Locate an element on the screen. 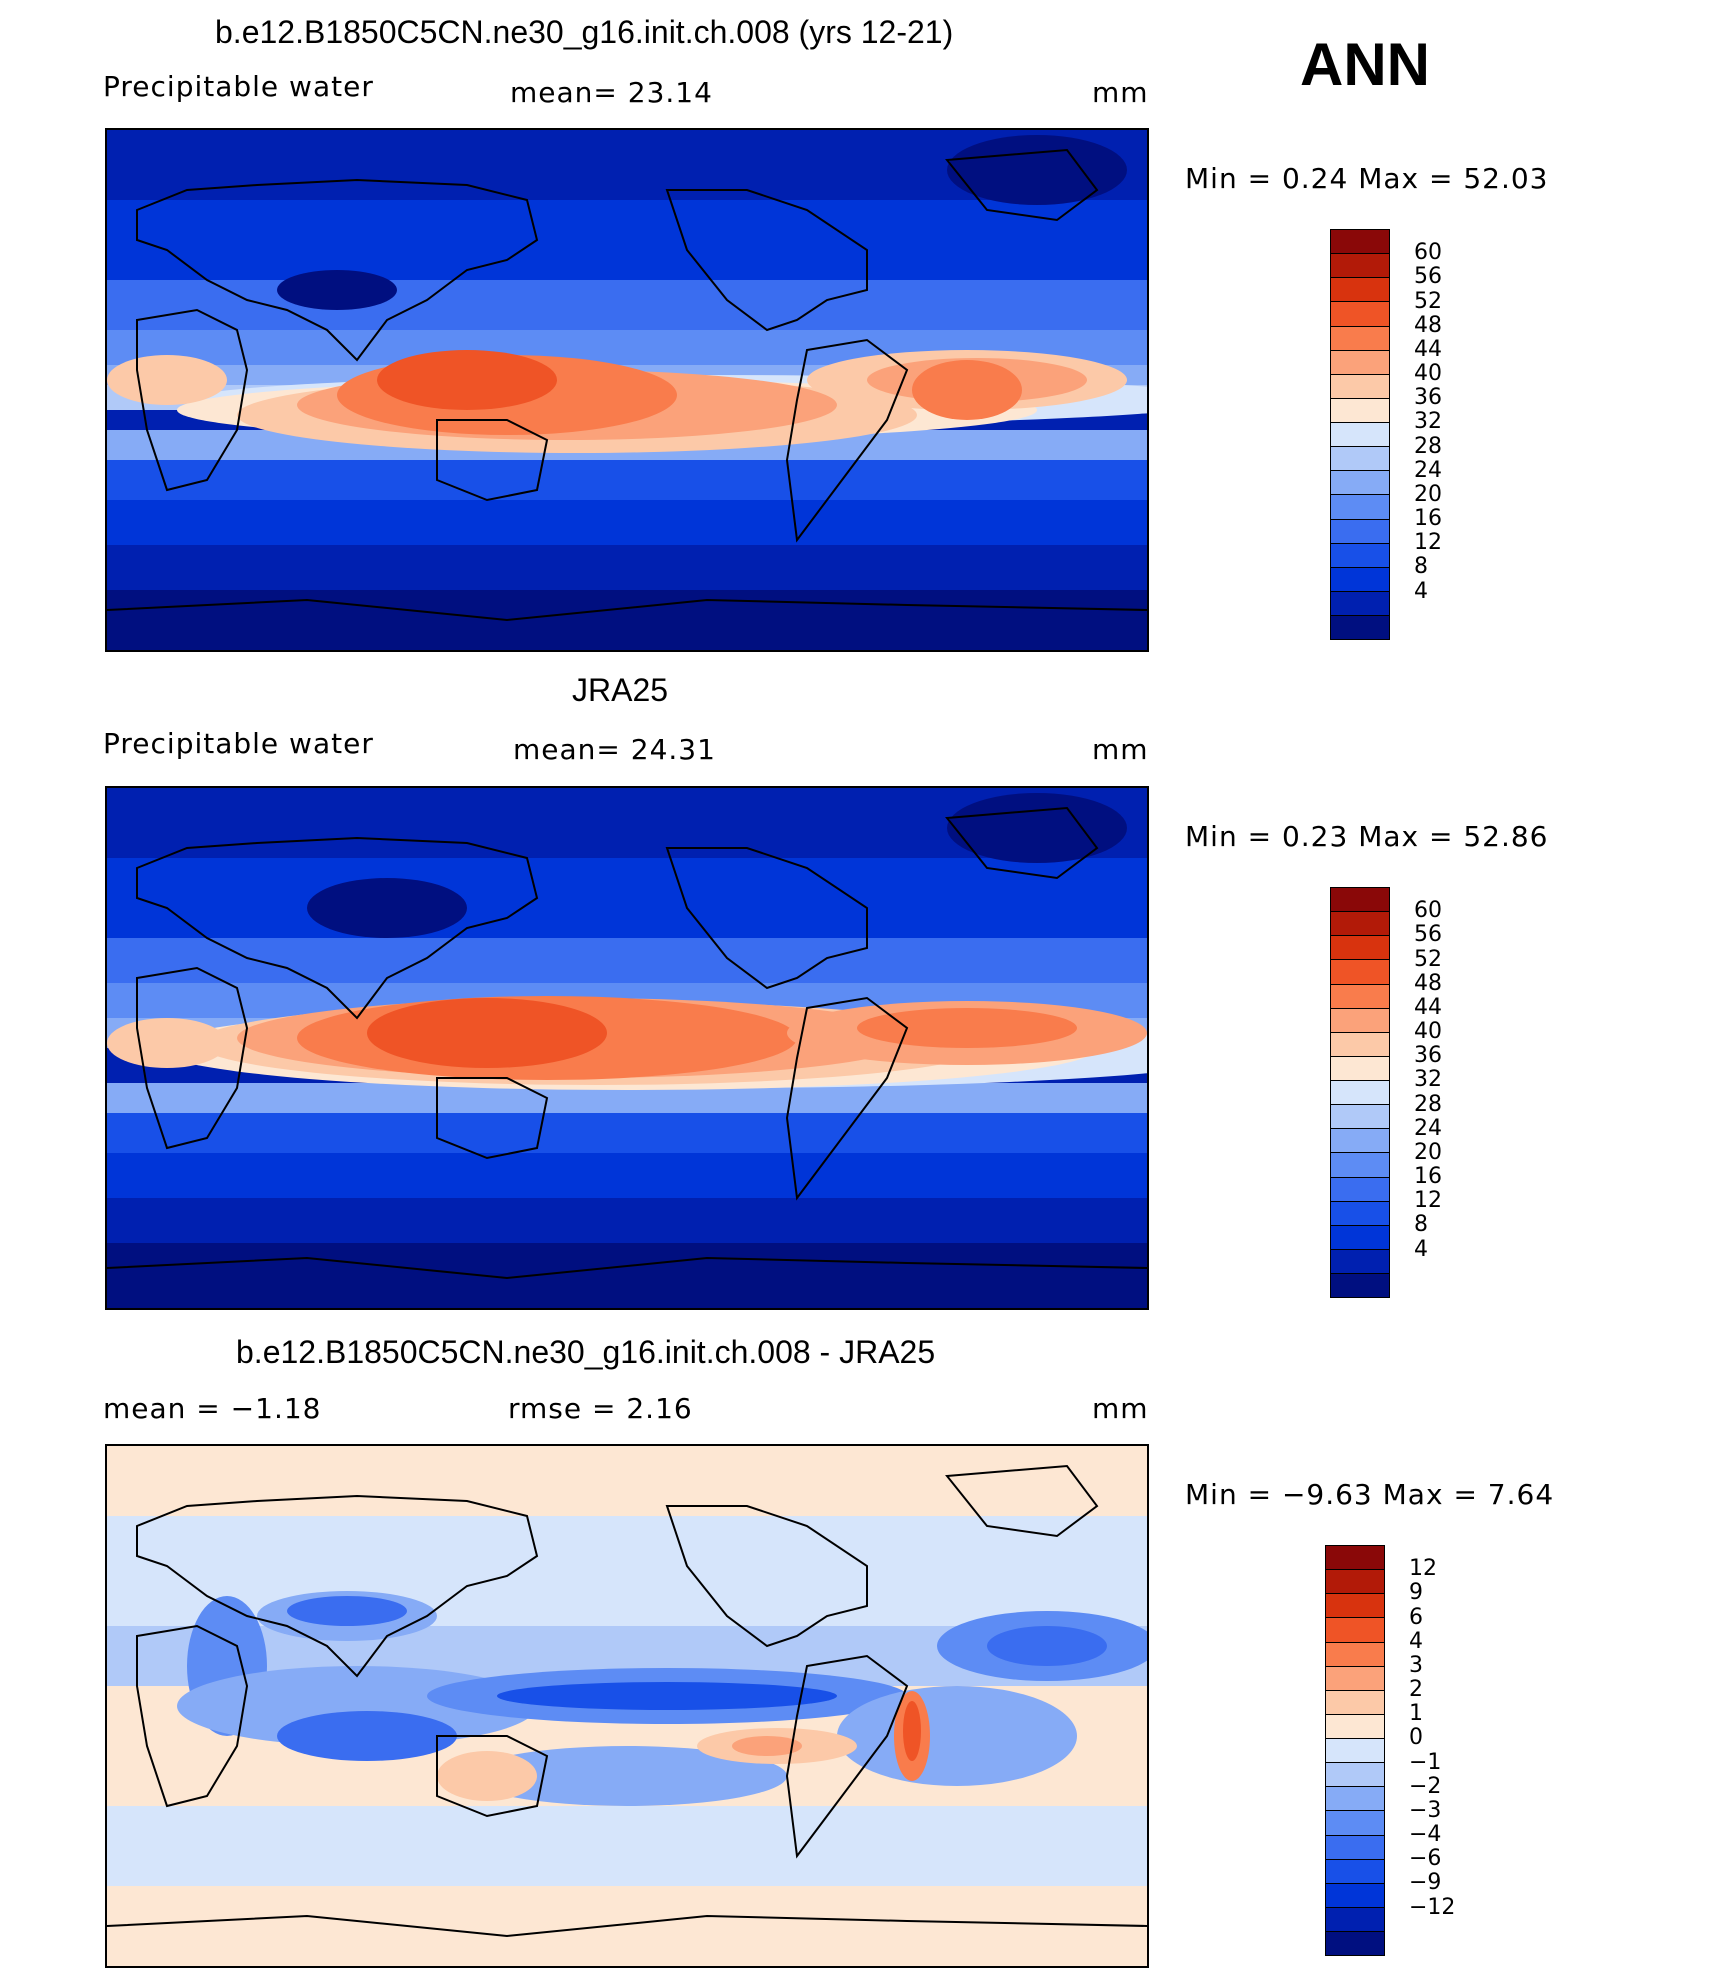 The width and height of the screenshot is (1710, 1986). panel1-minmax: Min = 0.24 Max = 52.03 is located at coordinates (1367, 178).